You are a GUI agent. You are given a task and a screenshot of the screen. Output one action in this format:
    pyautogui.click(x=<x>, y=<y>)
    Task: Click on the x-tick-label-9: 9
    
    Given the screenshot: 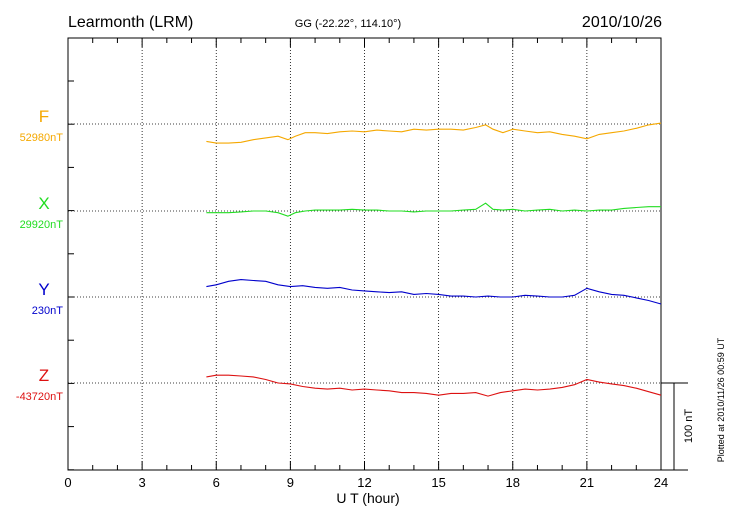 What is the action you would take?
    pyautogui.click(x=290, y=482)
    